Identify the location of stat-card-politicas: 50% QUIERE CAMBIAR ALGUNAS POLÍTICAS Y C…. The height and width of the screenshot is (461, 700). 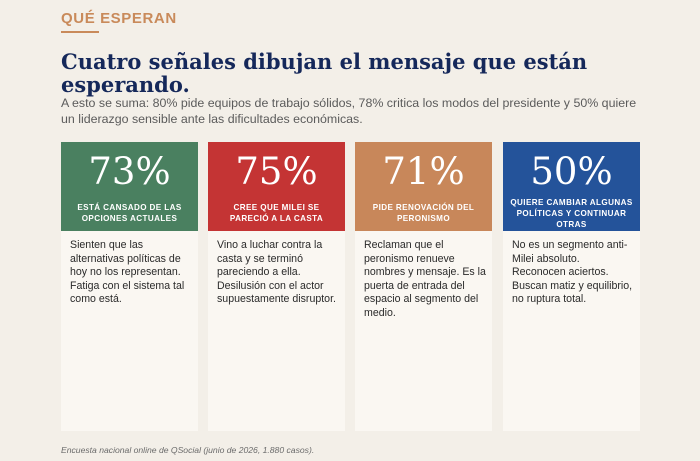
(571, 286).